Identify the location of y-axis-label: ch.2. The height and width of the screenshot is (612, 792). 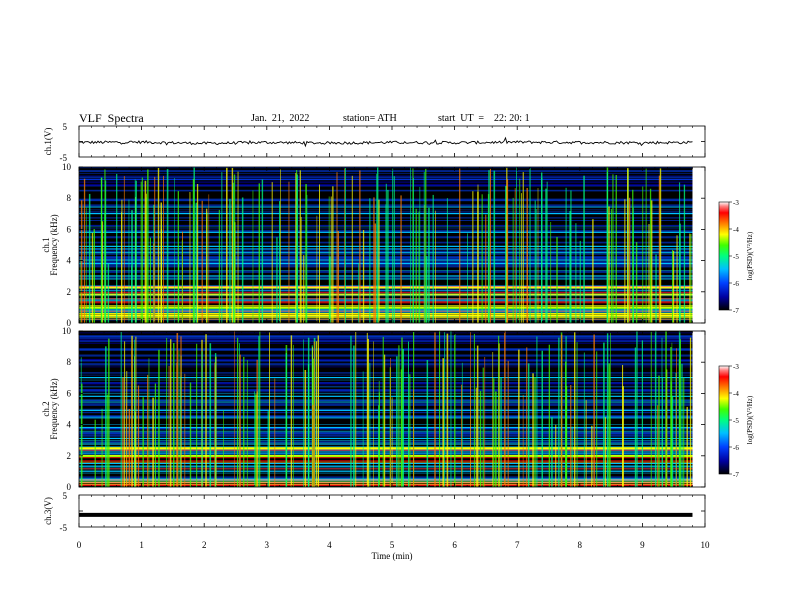
(46, 408).